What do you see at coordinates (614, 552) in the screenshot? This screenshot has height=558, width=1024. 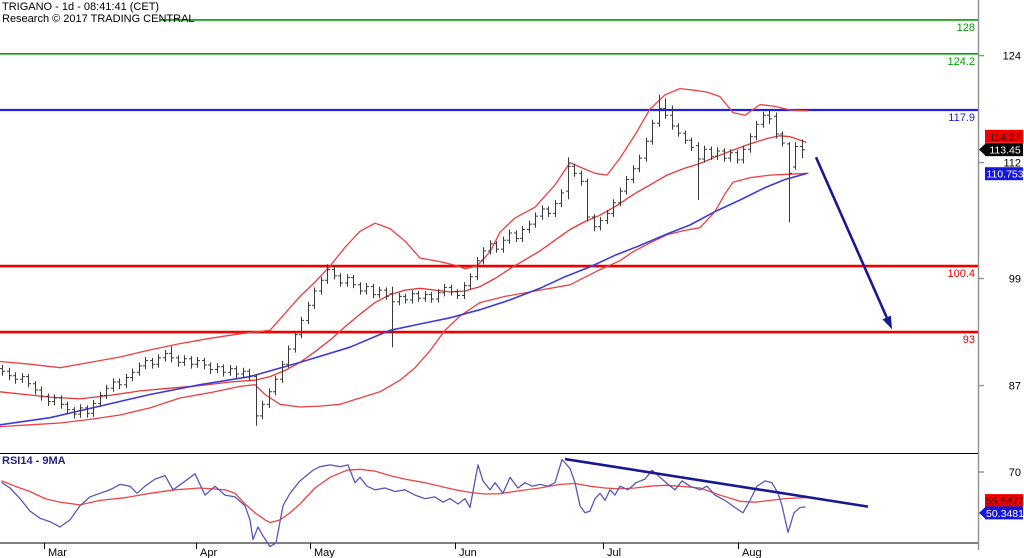 I see `axis-label: Jul` at bounding box center [614, 552].